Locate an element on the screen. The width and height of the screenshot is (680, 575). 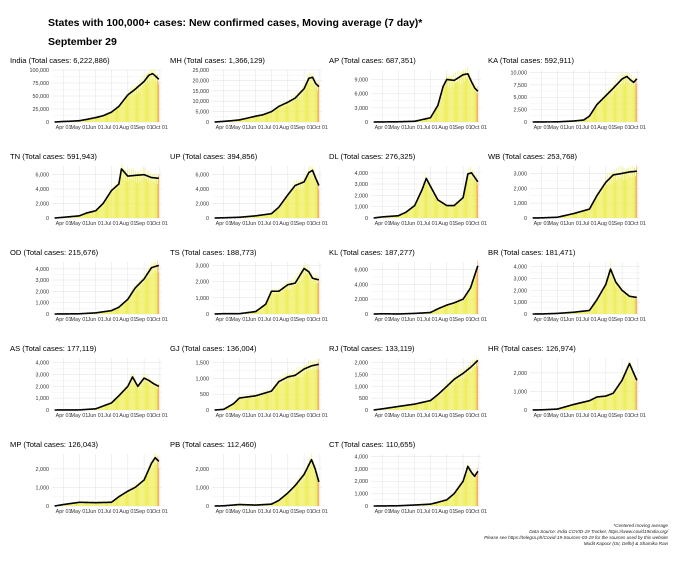
chart-subtitle: September 29 is located at coordinates (82, 42).